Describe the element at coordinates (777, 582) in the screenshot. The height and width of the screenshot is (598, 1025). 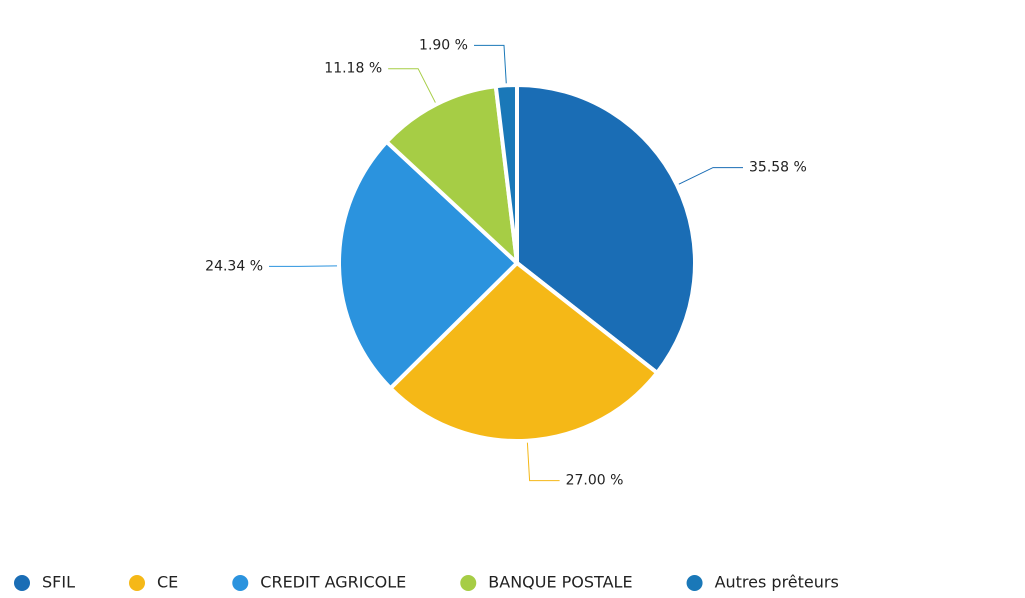
I see `legend-label: Autres prêteurs` at that location.